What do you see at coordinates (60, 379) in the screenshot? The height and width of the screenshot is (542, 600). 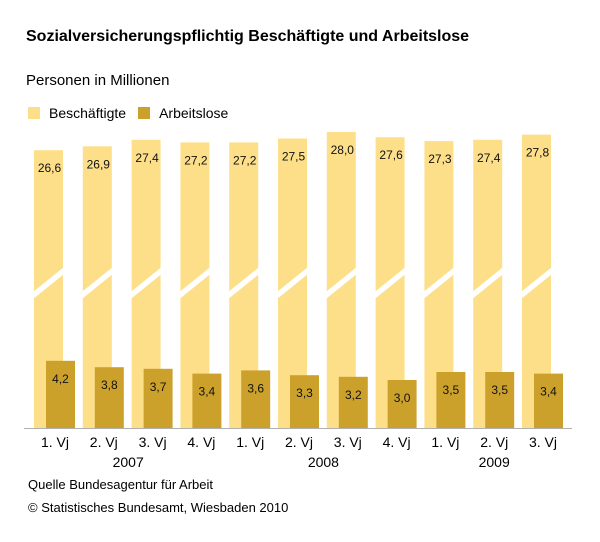 I see `data-label-arbeitslose: 4,2` at bounding box center [60, 379].